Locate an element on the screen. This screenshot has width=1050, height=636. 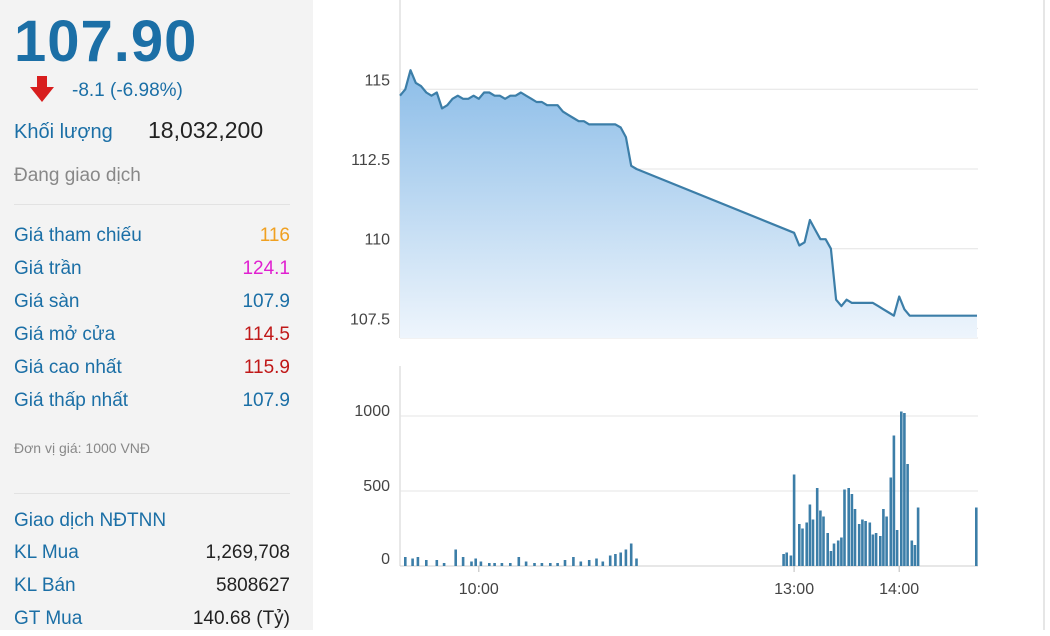
y-tick-label: 107.5 is located at coordinates (370, 319).